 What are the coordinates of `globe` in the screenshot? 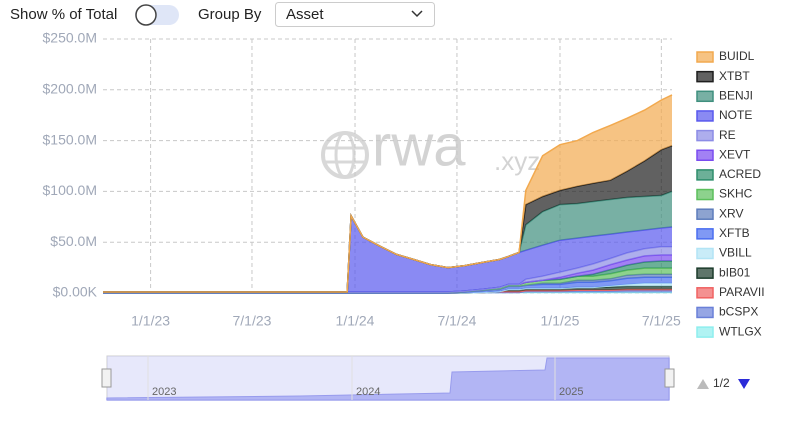 It's located at (345, 155).